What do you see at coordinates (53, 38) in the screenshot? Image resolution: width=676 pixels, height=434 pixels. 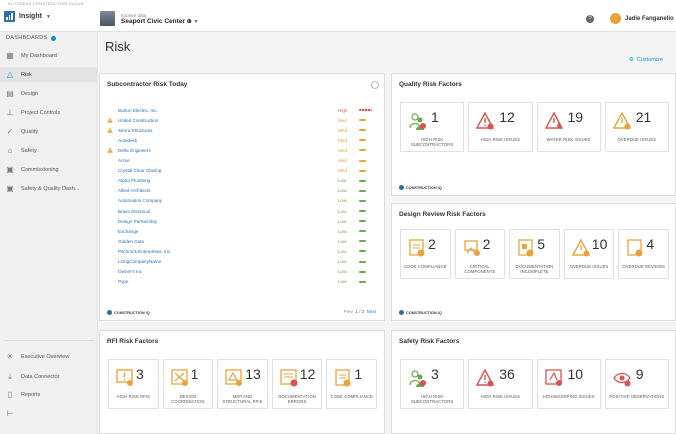 I see `add-dashboard-icon` at bounding box center [53, 38].